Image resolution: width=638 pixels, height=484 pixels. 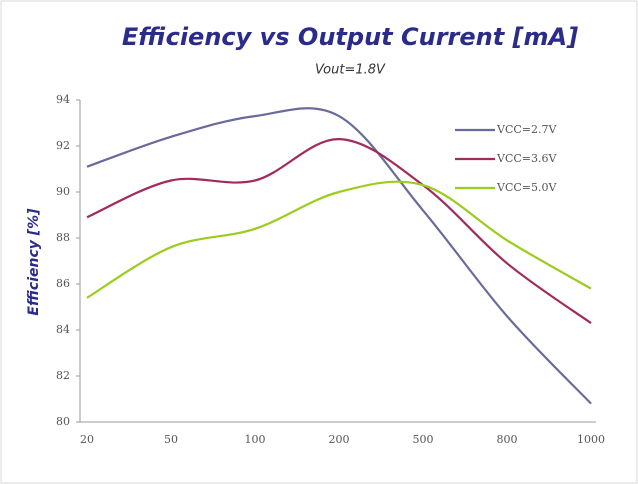 What do you see at coordinates (63, 329) in the screenshot?
I see `y-tick-label: 84` at bounding box center [63, 329].